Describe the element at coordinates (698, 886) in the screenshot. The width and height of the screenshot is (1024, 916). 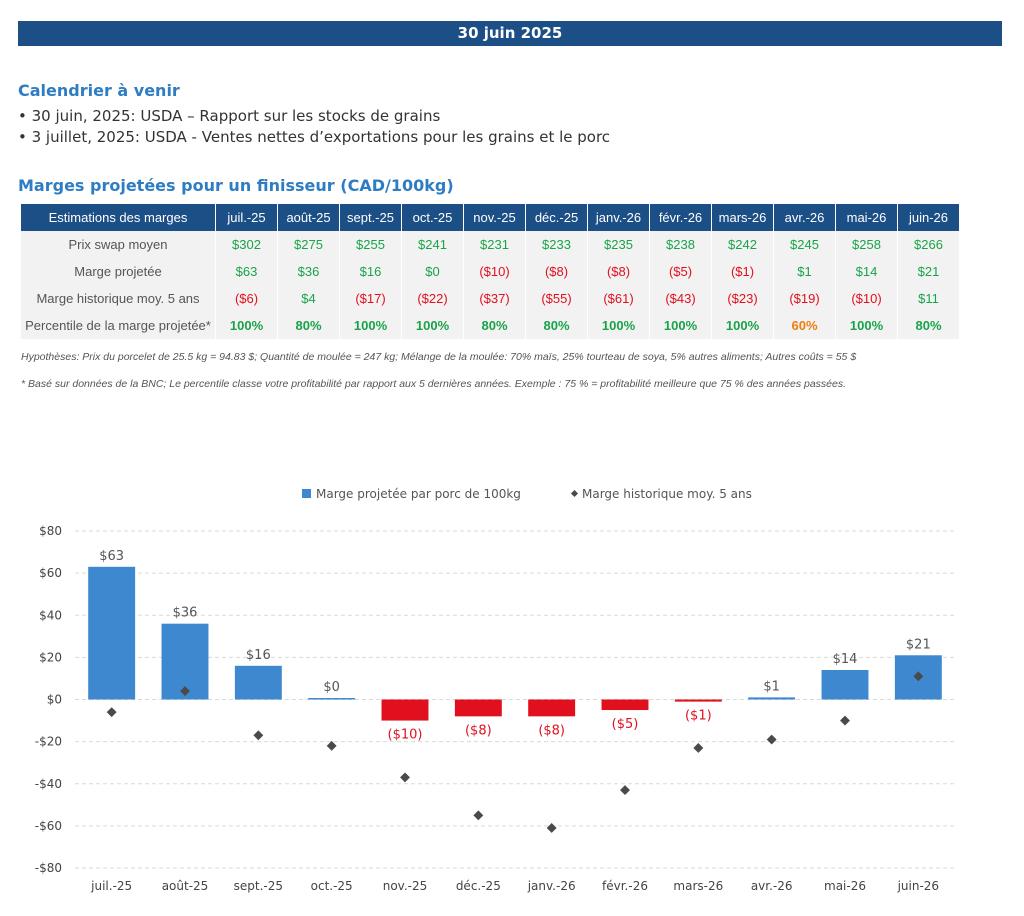
I see `x-tick-label: mars-26` at that location.